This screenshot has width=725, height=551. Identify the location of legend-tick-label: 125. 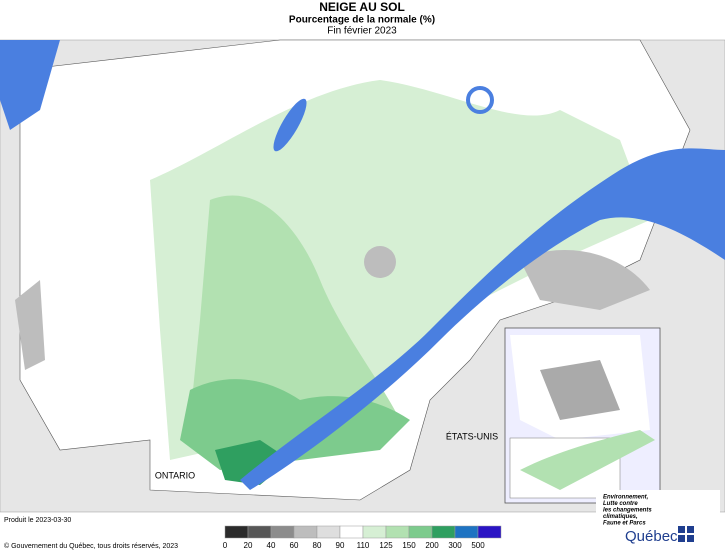
(386, 545).